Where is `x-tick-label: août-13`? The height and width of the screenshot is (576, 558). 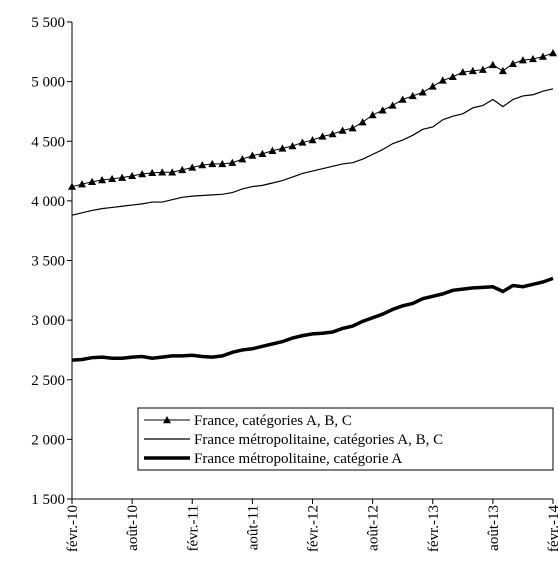
x-tick-label: août-13 is located at coordinates (494, 528).